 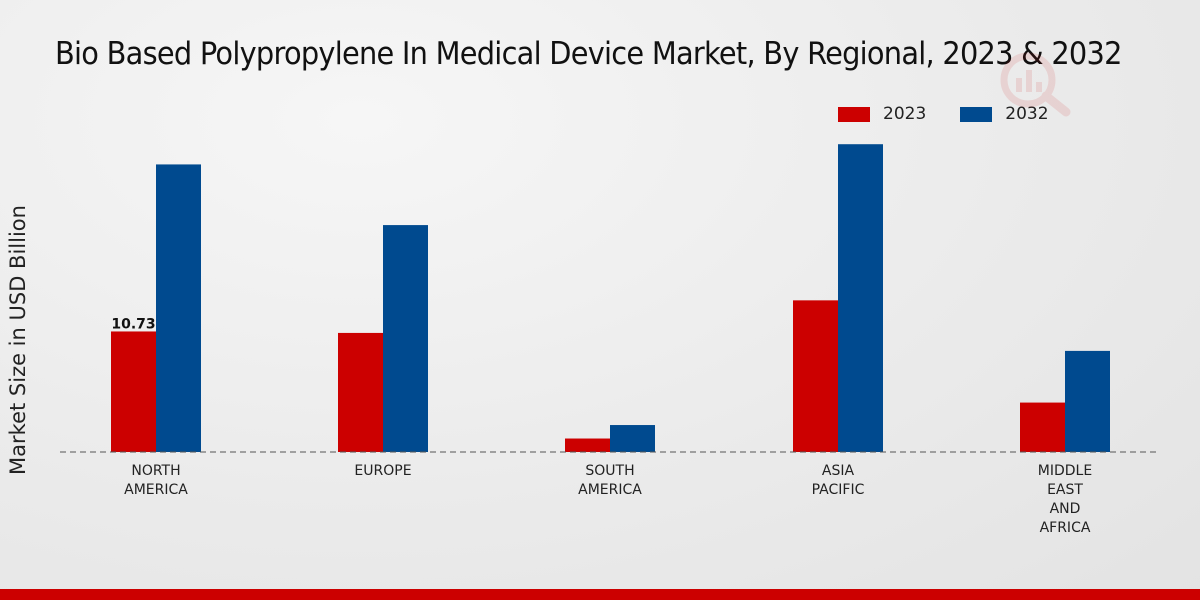 I want to click on legend-swatch-2032, so click(x=976, y=114).